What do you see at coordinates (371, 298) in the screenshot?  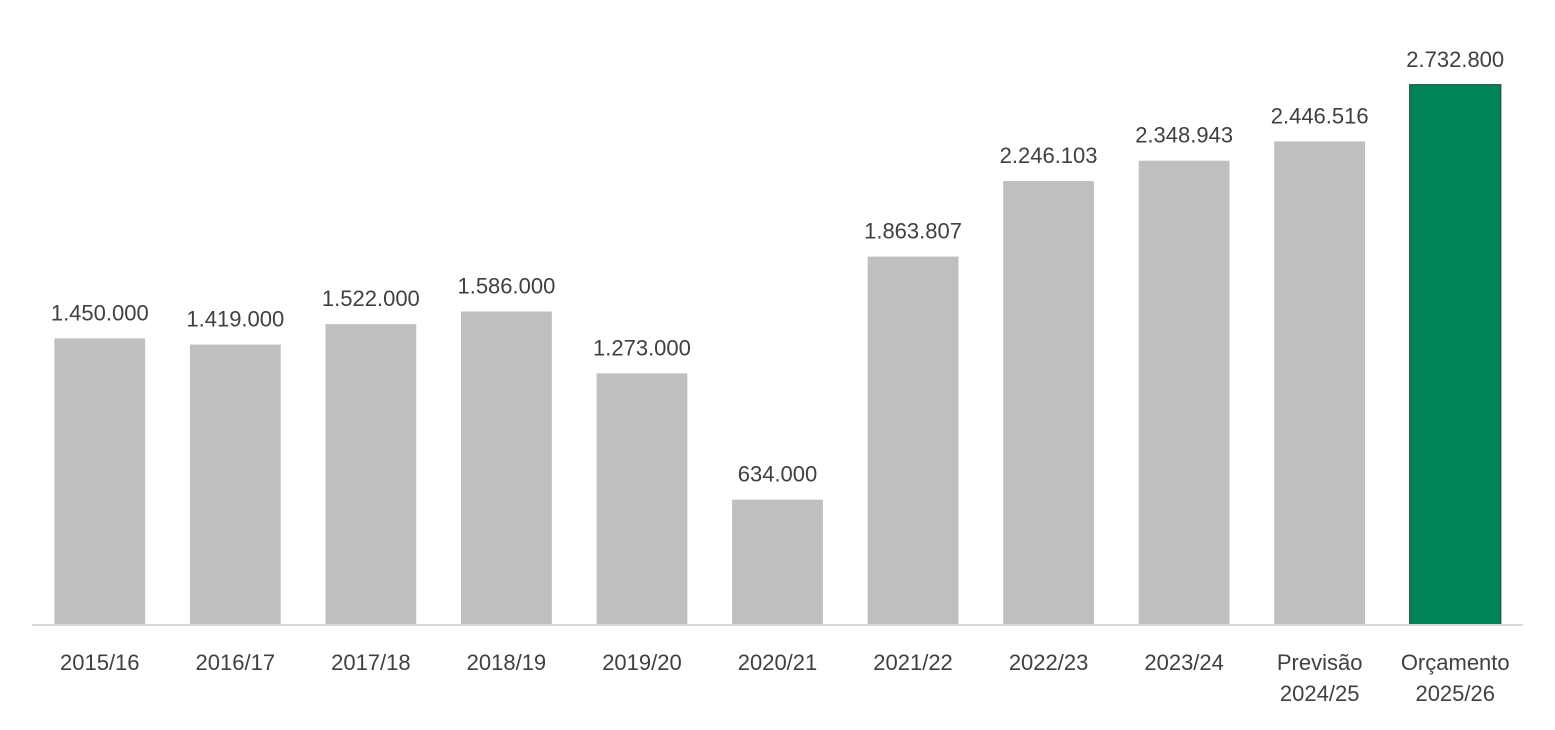 I see `value-label: 1.522.000` at bounding box center [371, 298].